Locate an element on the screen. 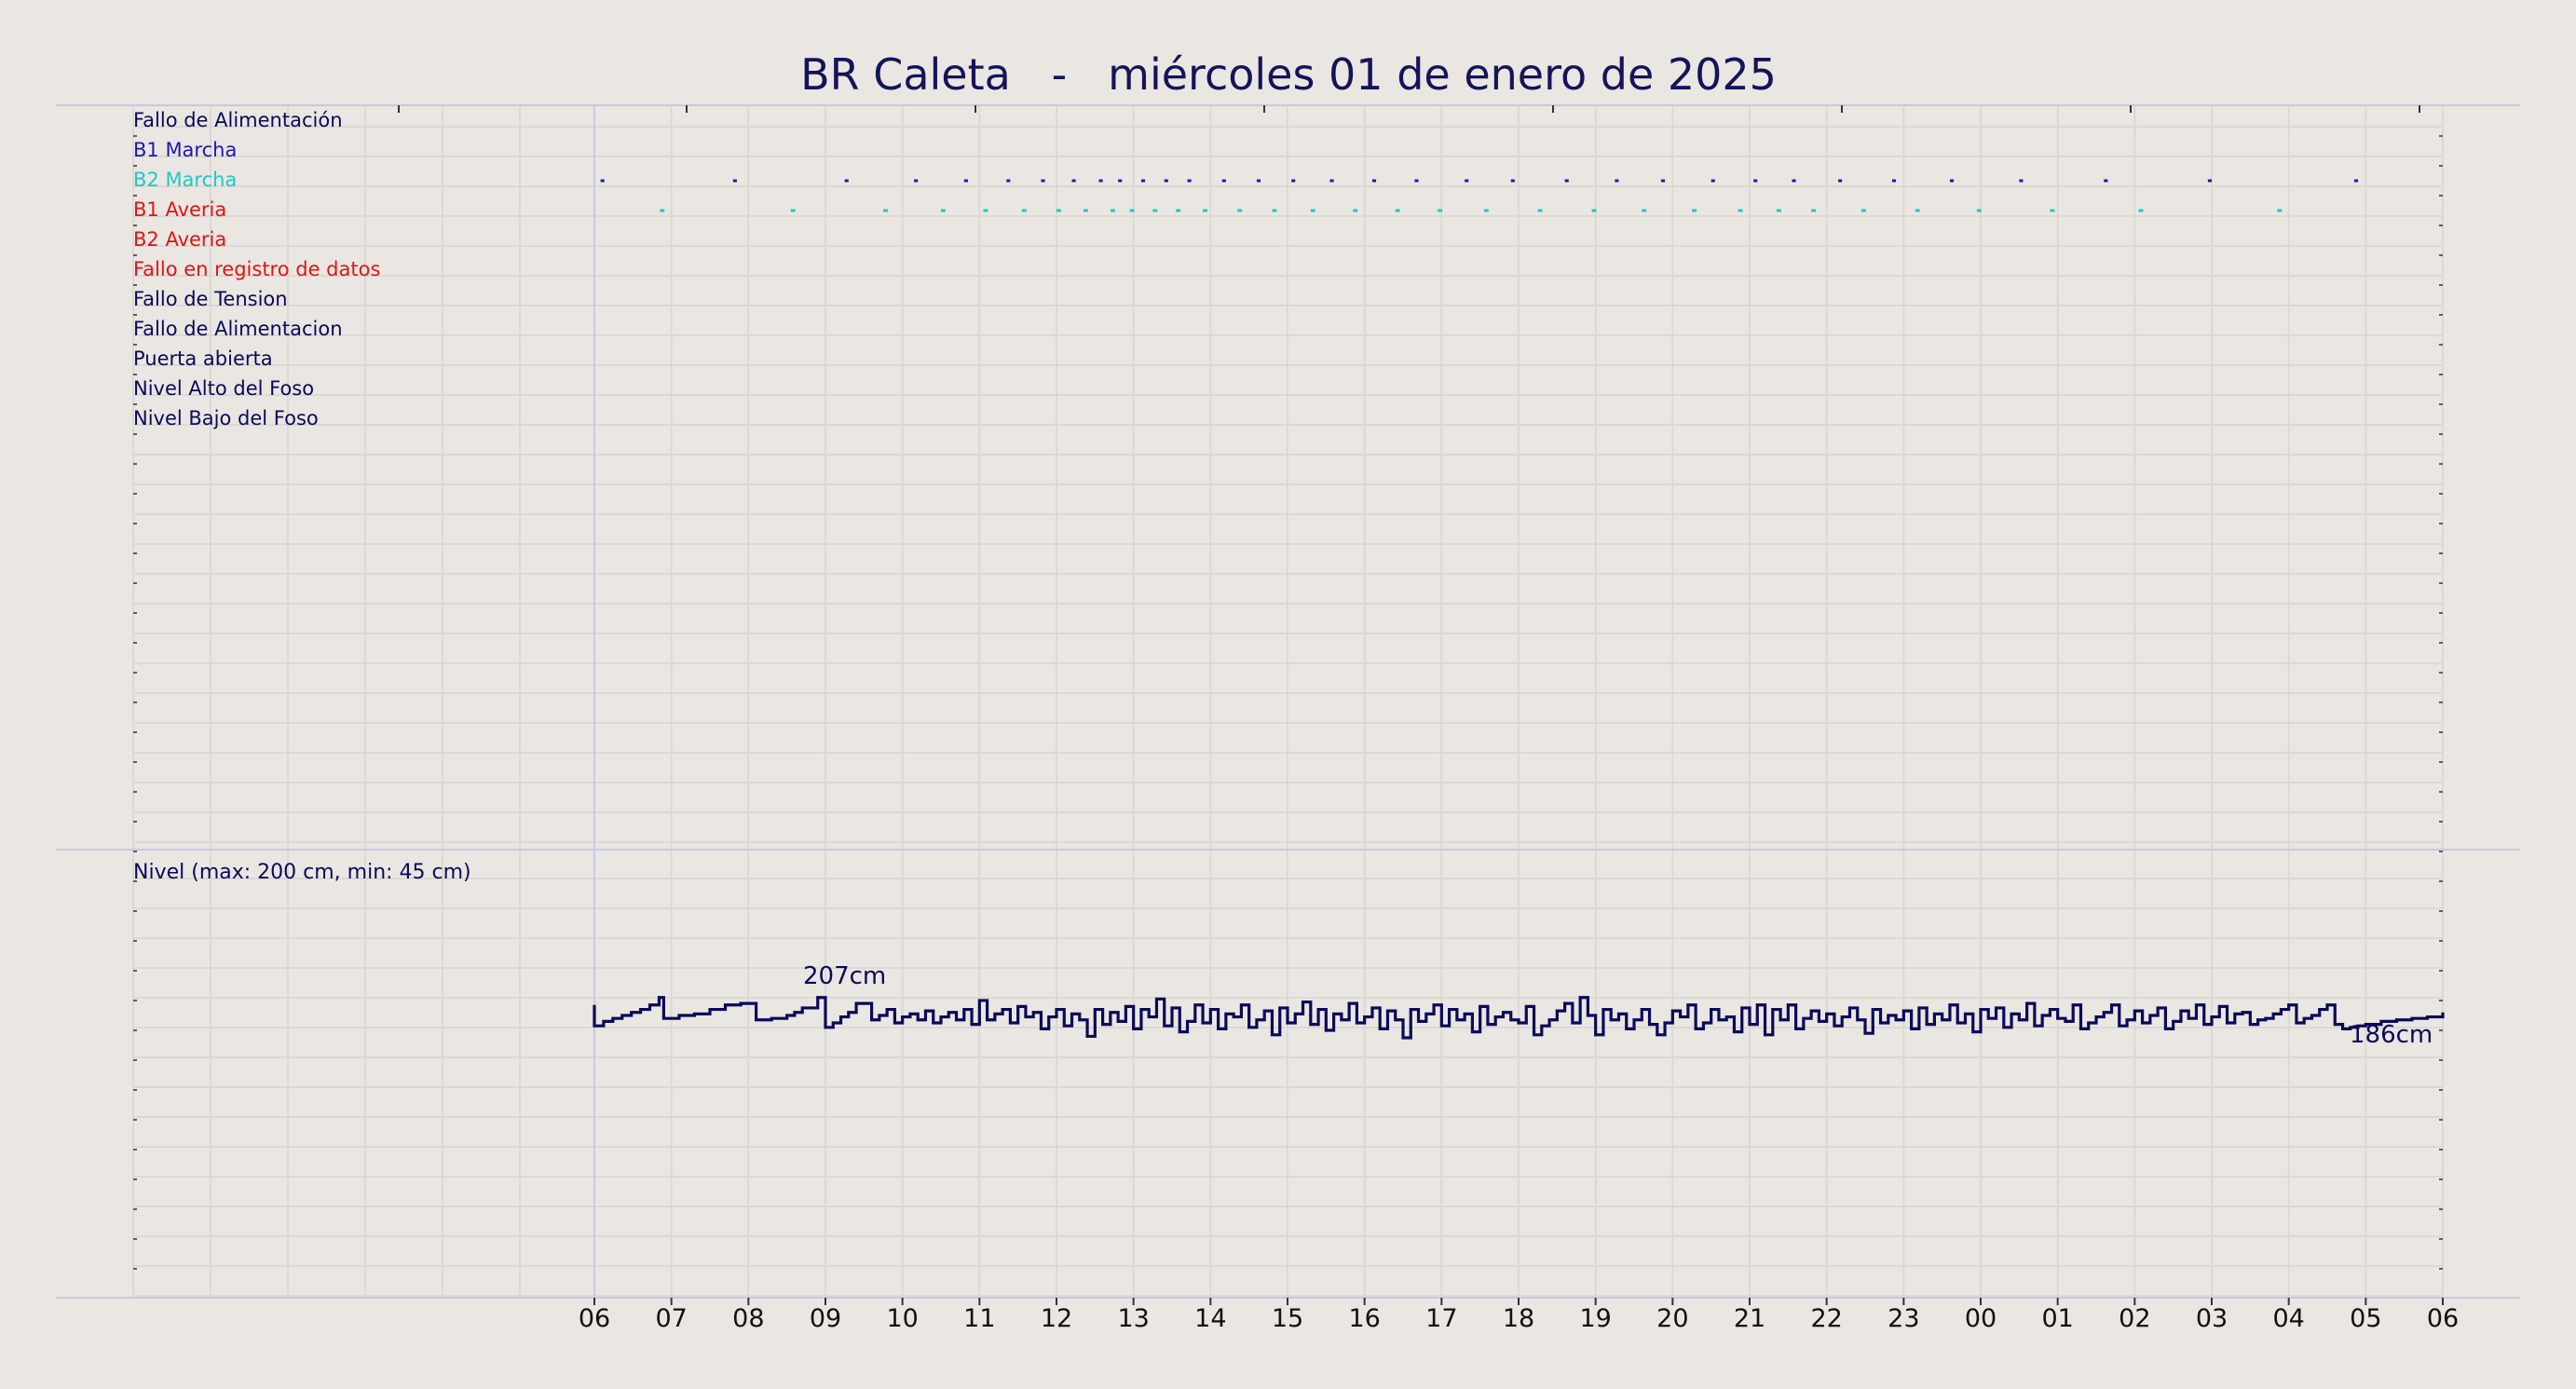 The image size is (2576, 1389). signal-label: B2 Averia is located at coordinates (179, 239).